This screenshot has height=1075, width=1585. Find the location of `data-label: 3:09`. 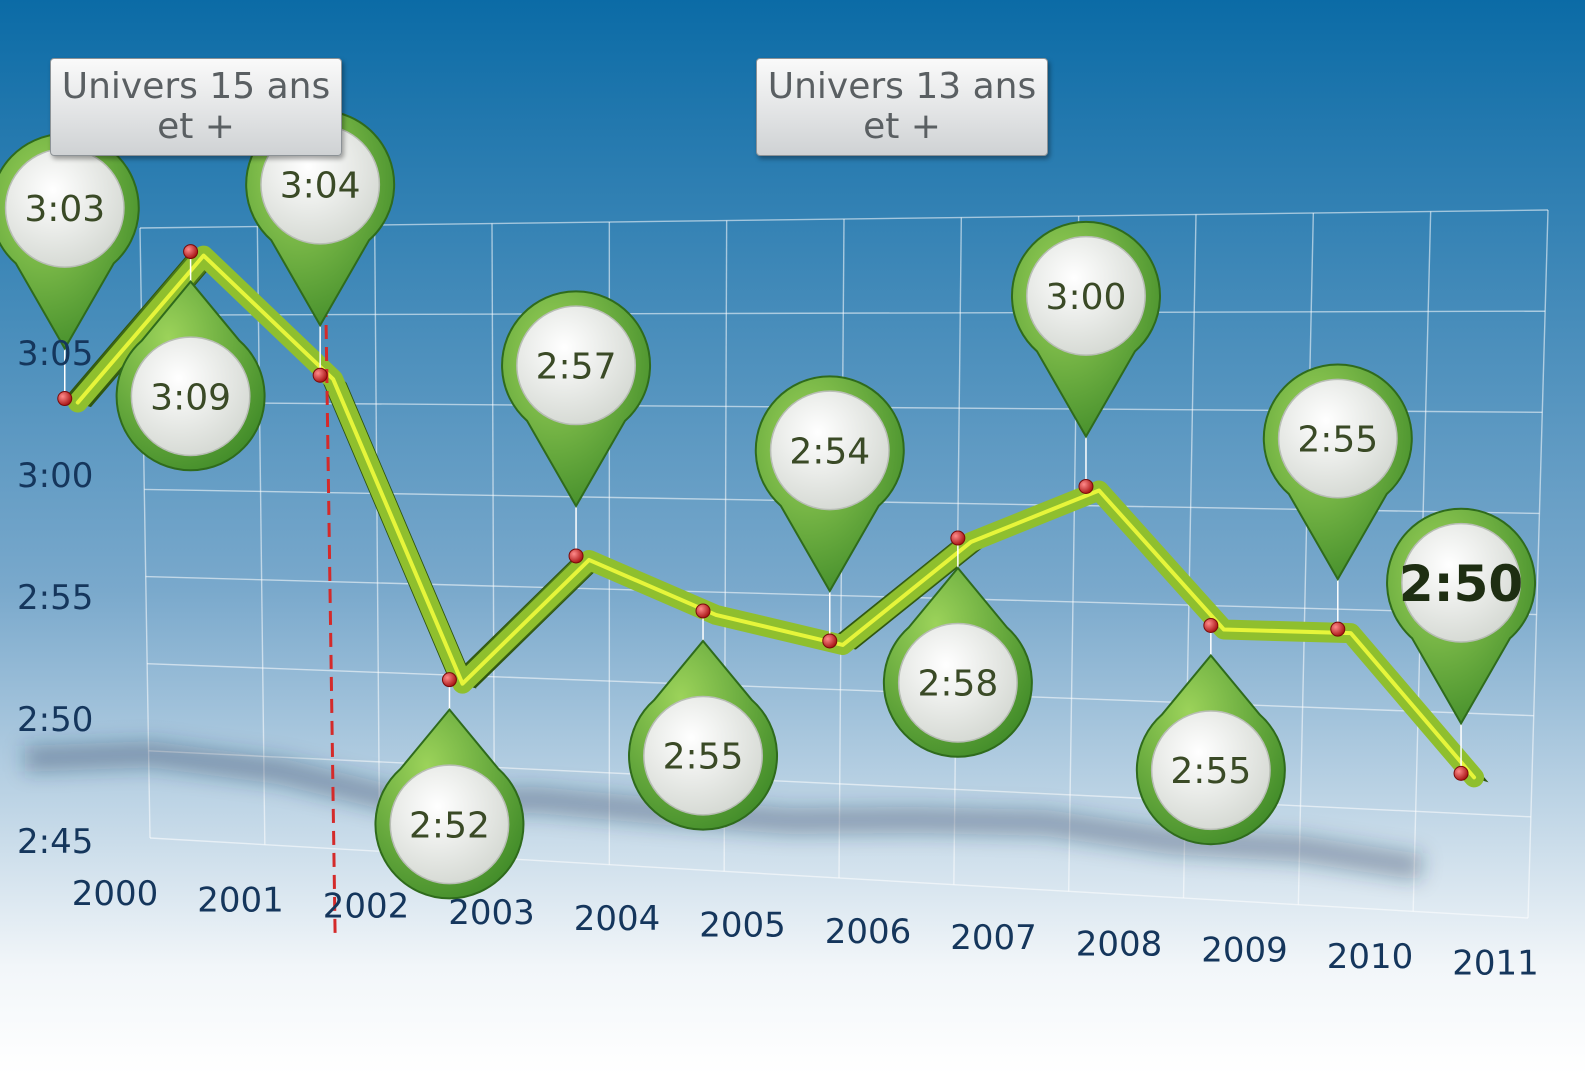

data-label: 3:09 is located at coordinates (190, 397).